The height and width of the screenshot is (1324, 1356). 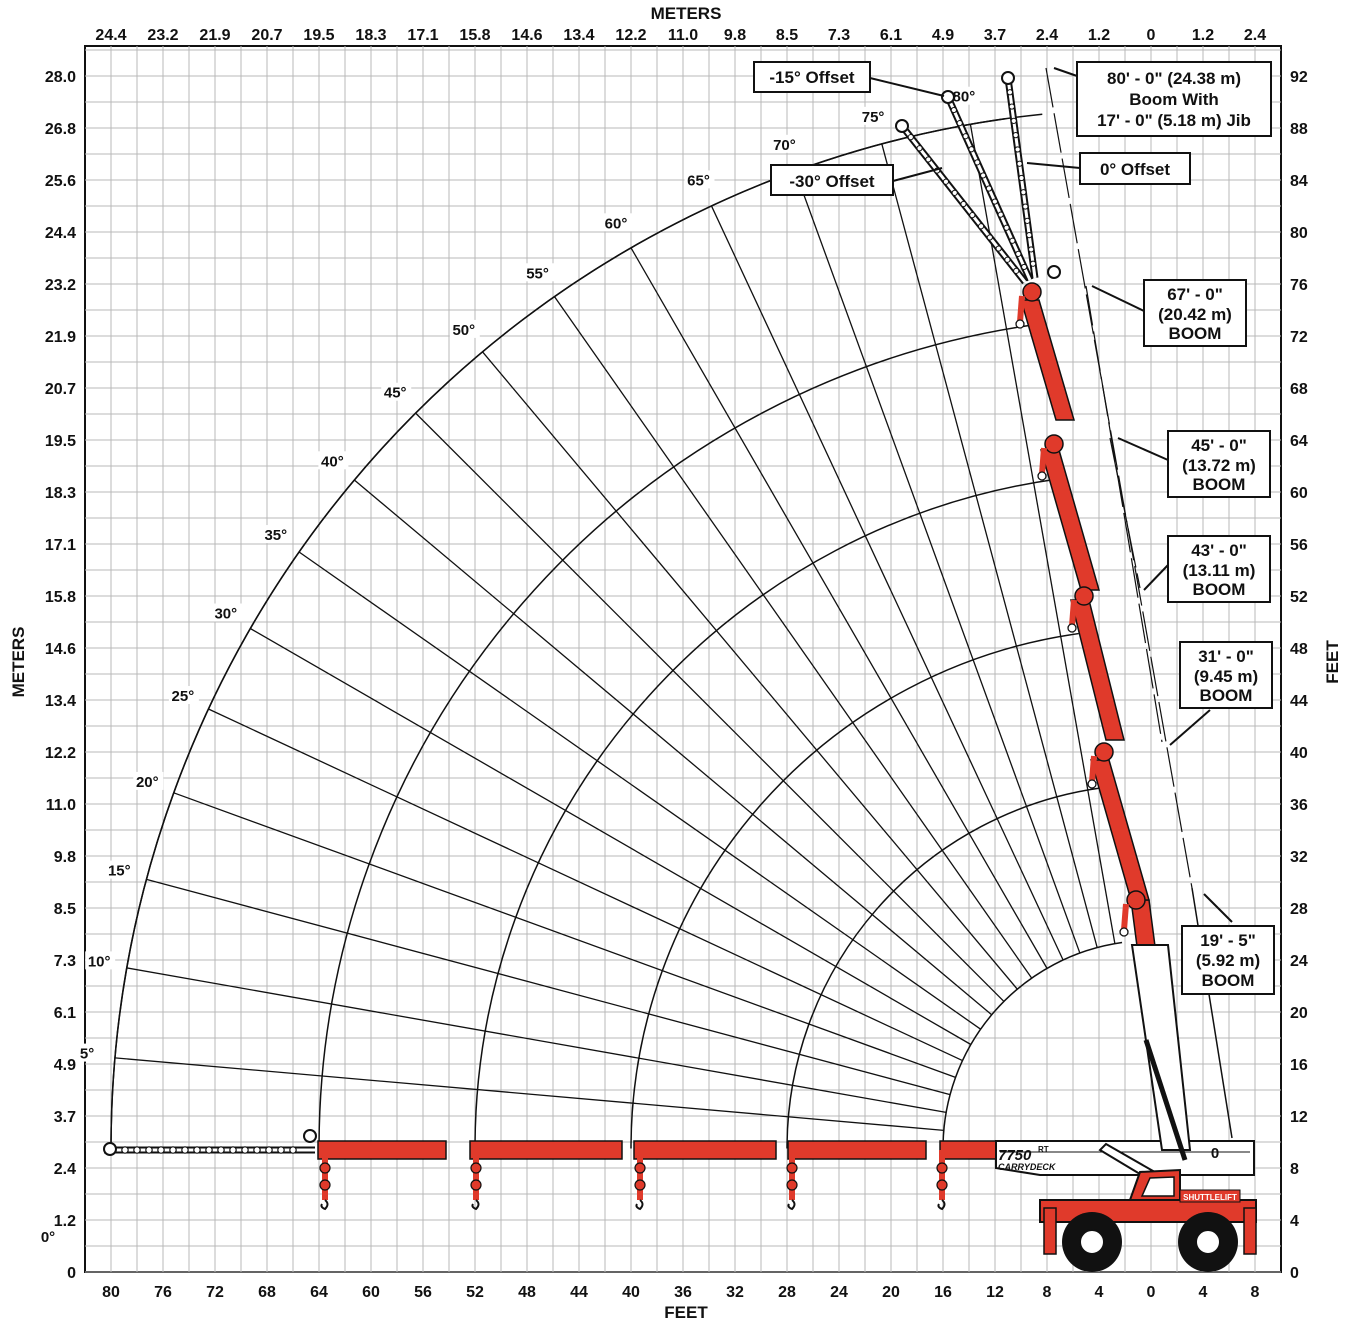 I want to click on horizontal-boom-sections, so click(x=550, y=1170).